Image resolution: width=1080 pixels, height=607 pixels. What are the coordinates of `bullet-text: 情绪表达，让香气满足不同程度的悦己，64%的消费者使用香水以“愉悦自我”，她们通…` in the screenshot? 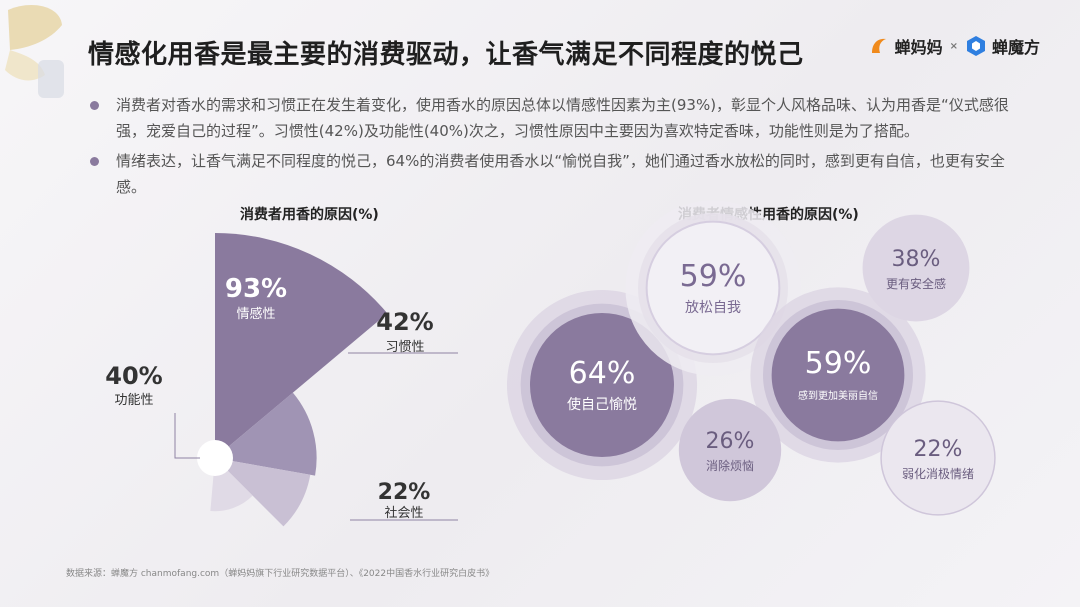 It's located at (560, 174).